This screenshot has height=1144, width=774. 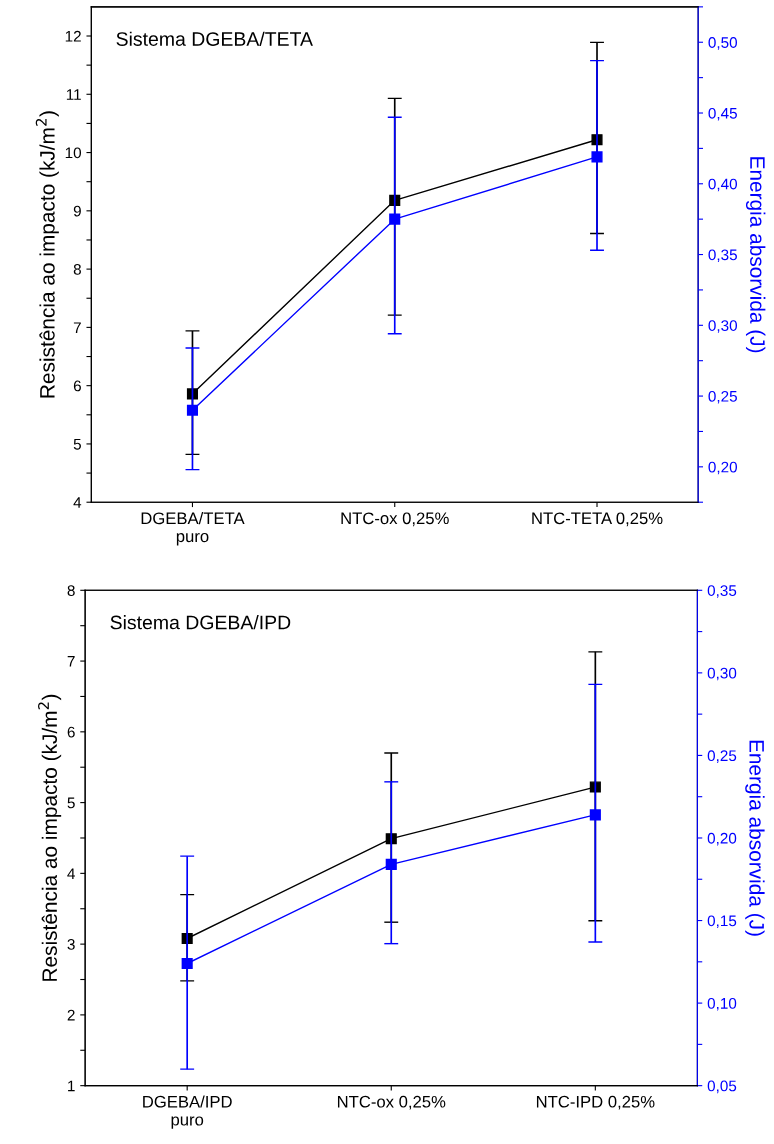 I want to click on x-tick-label: DGEBA/IPD puro, so click(x=187, y=1112).